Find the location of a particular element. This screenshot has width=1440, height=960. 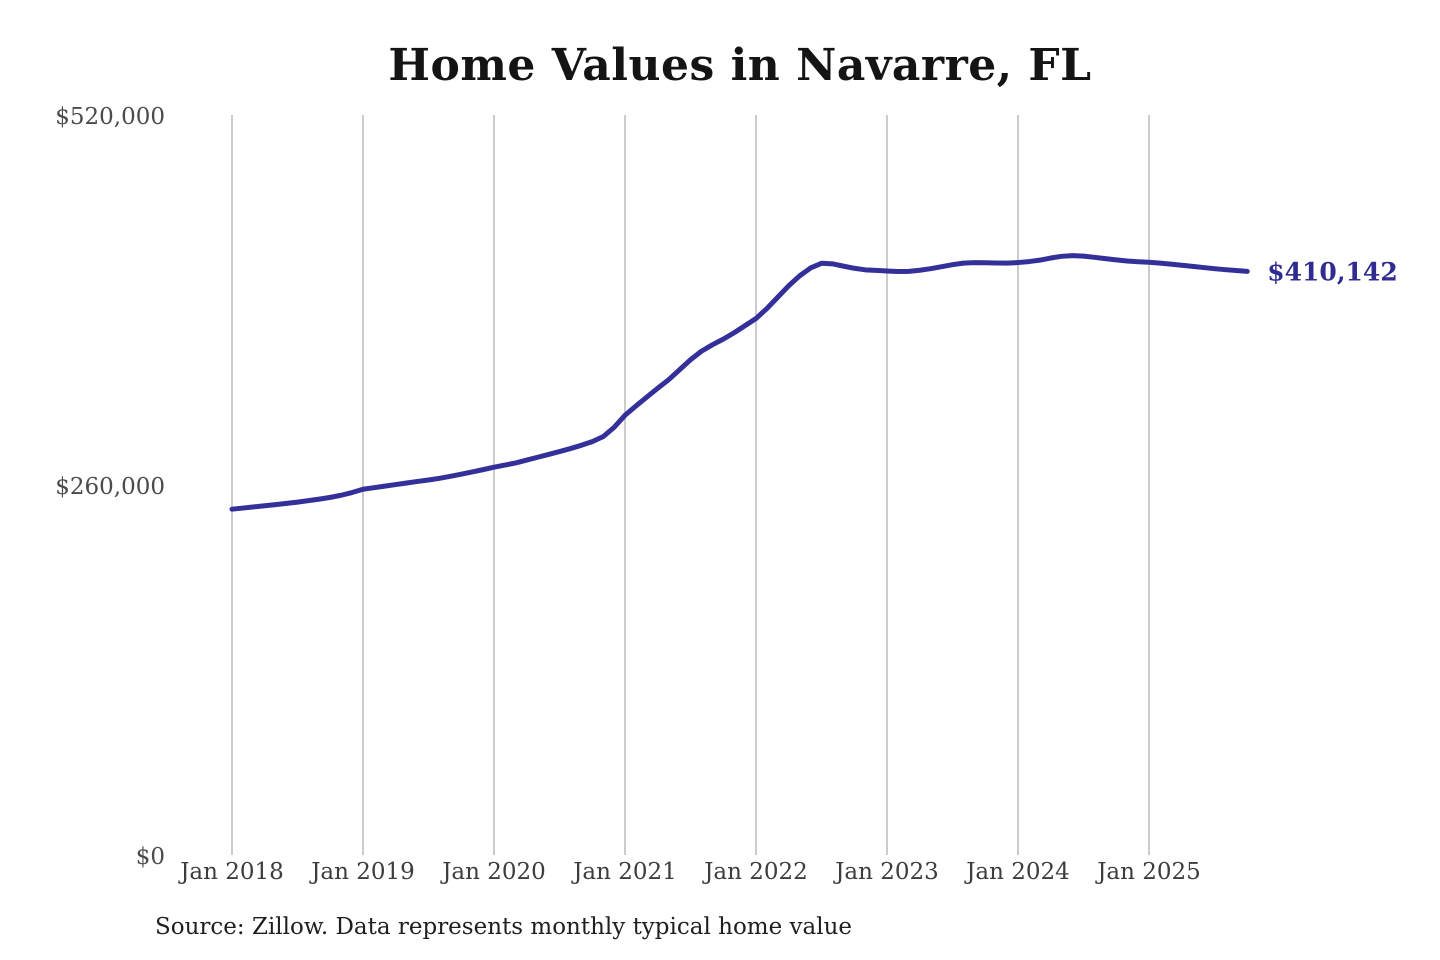

x-axis-tick-label: Jan 2018 is located at coordinates (231, 872).